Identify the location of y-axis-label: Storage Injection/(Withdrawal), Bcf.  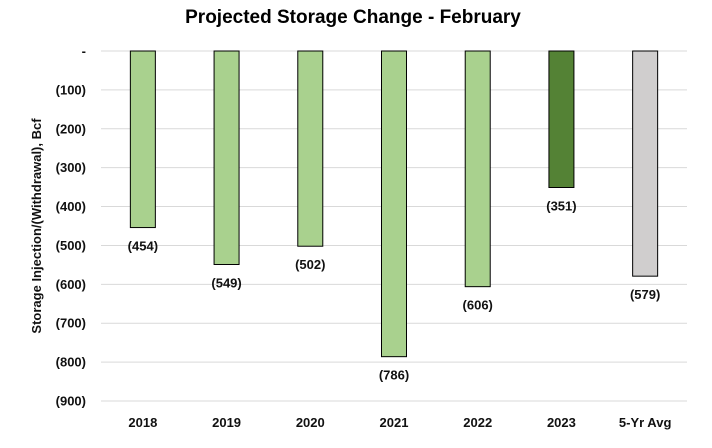
(36, 226).